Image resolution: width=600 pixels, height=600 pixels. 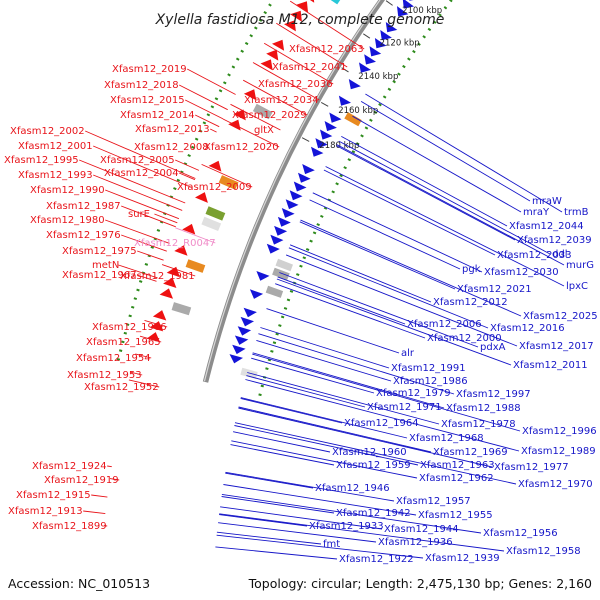 What do you see at coordinates (149, 69) in the screenshot?
I see `gene-label-forward: Xfasm12_2019` at bounding box center [149, 69].